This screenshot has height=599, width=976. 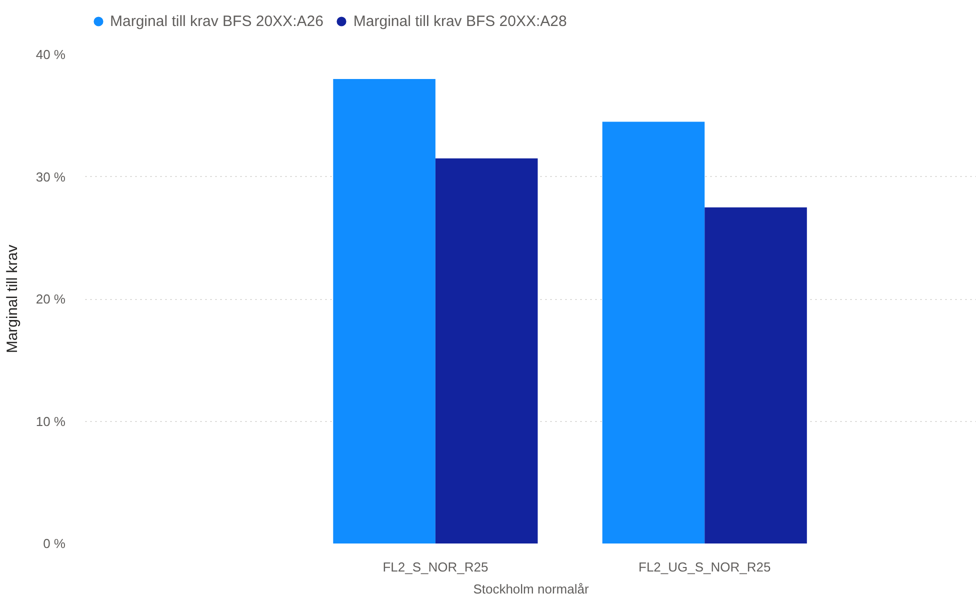 I want to click on x-tick-label: FL2_UG_S_NOR_R25, so click(x=704, y=567).